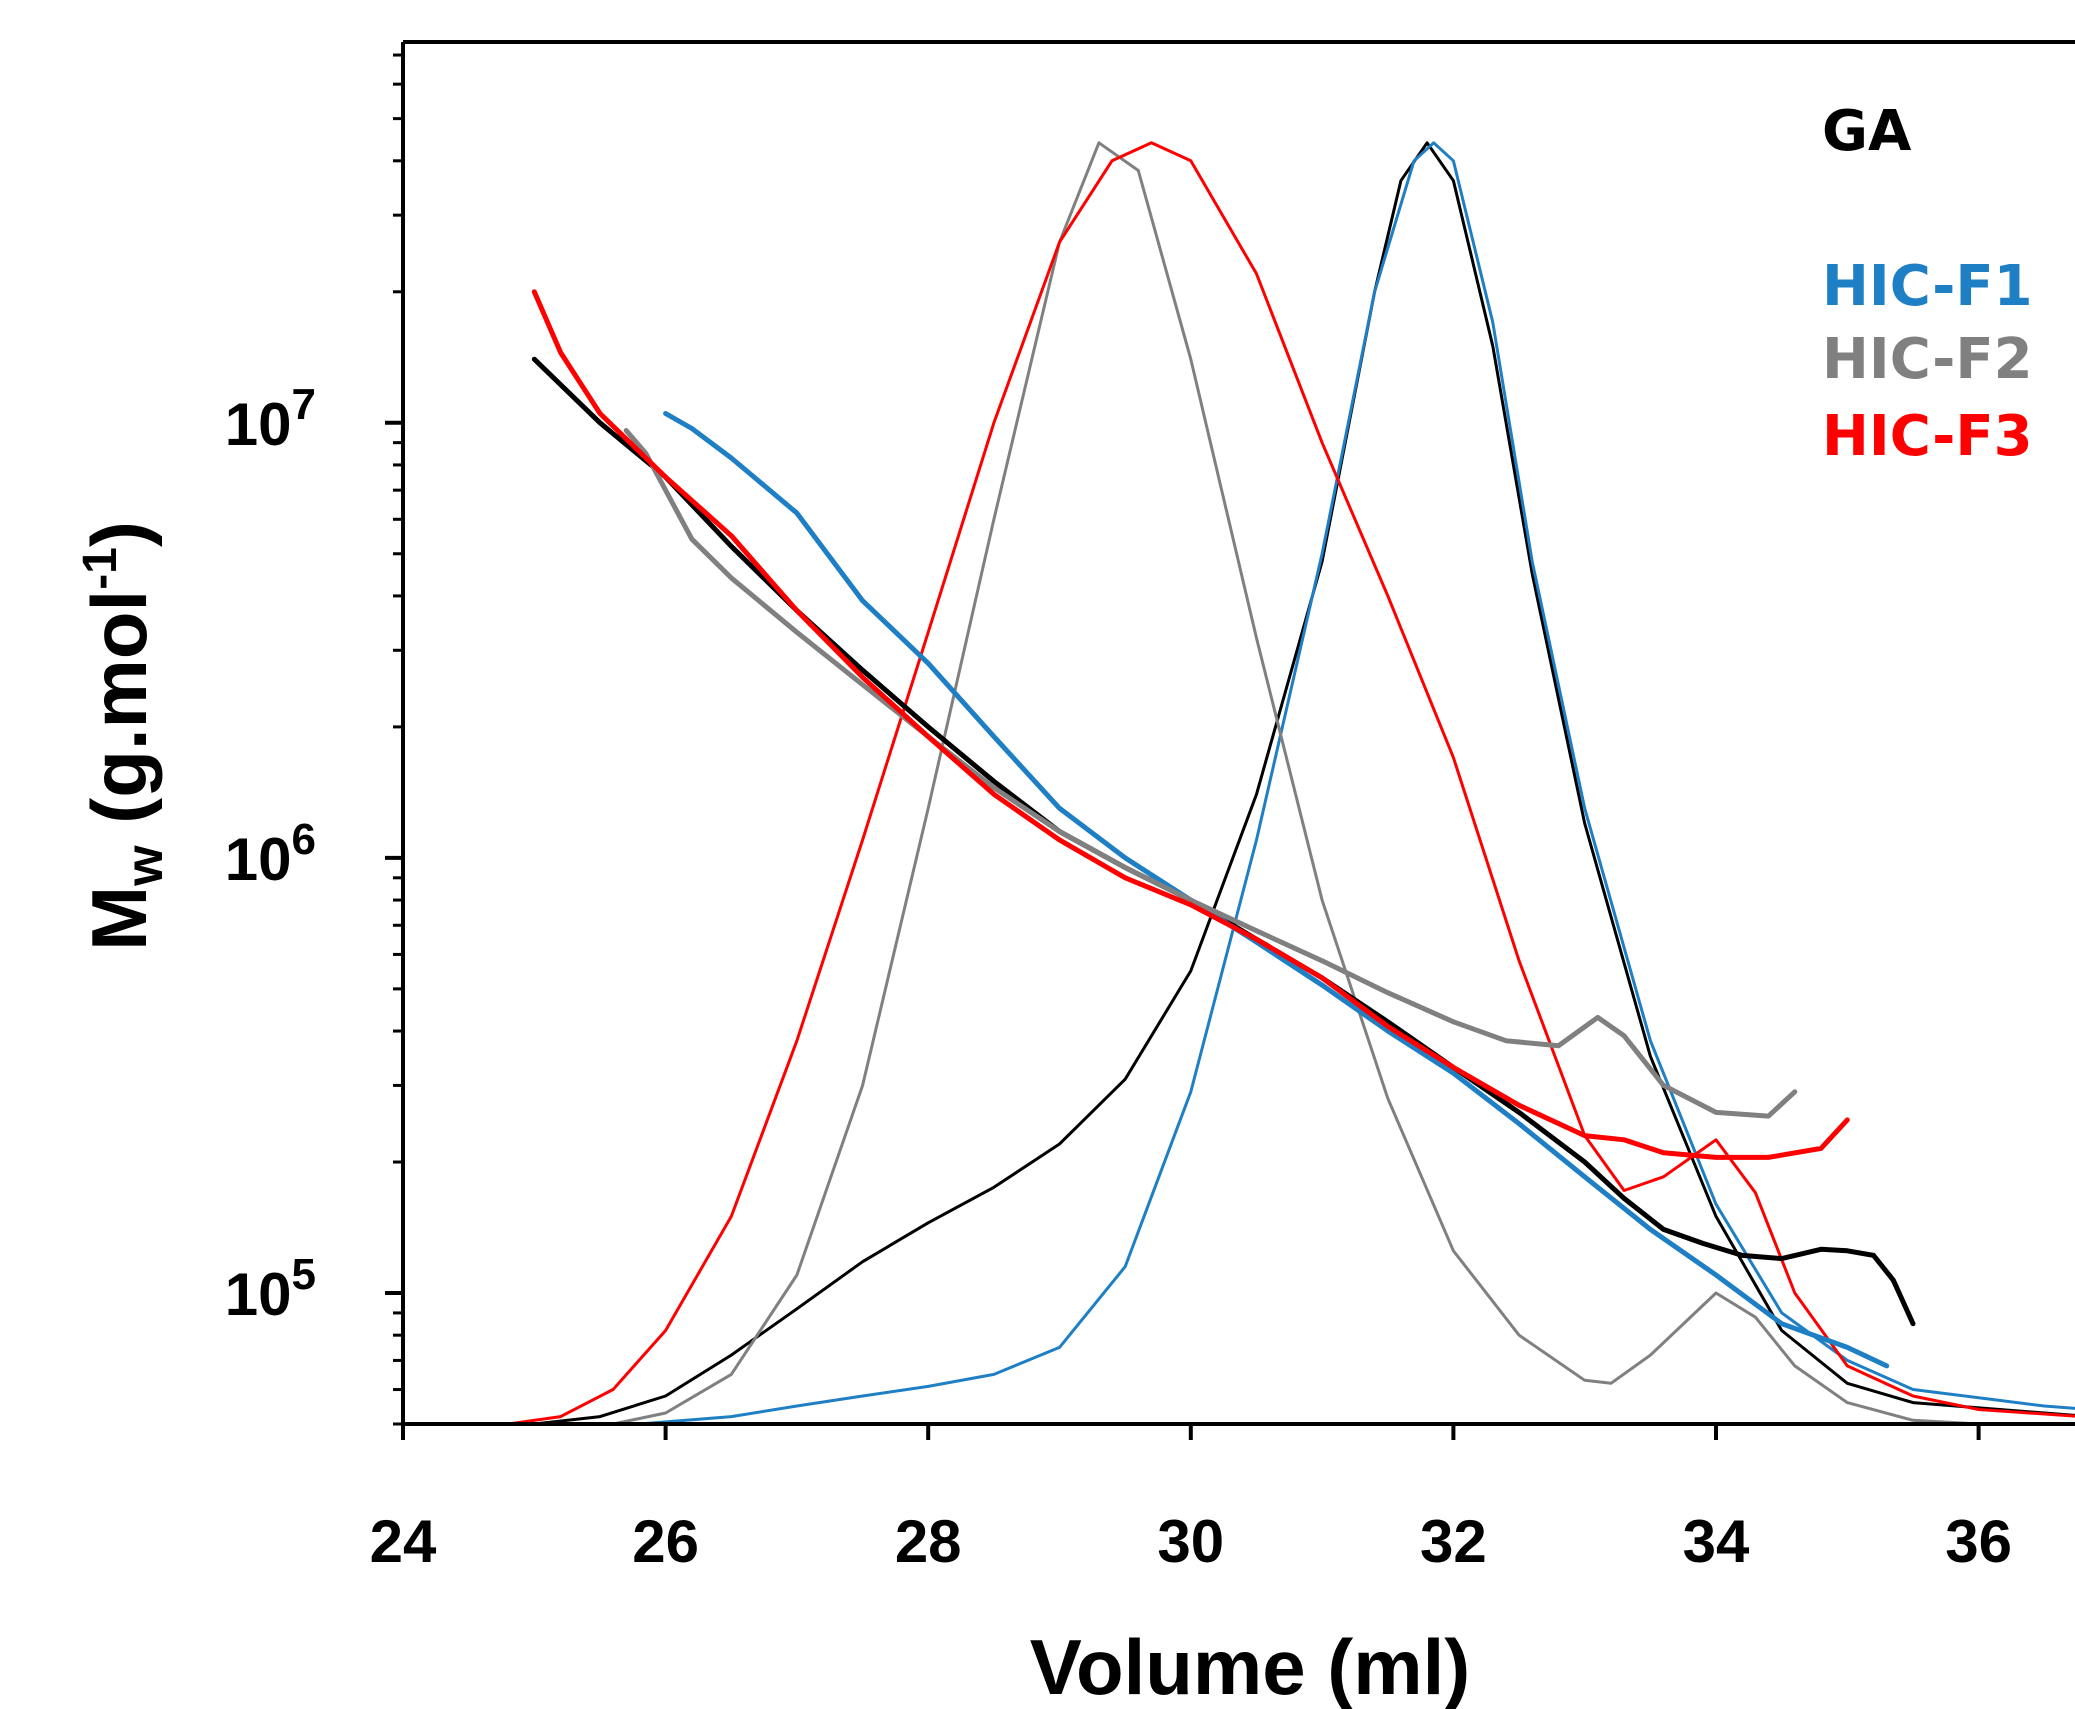 This screenshot has width=2075, height=1709. What do you see at coordinates (119, 534) in the screenshot?
I see `y-axis-title-unit-close: )` at bounding box center [119, 534].